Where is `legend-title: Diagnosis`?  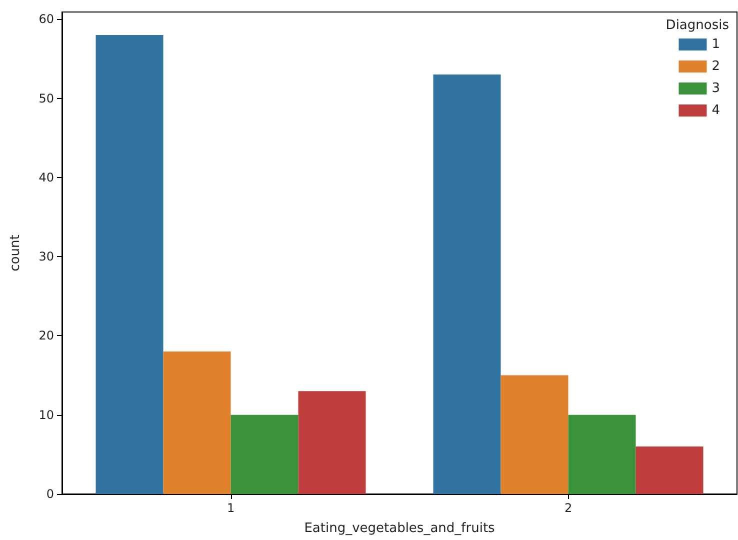
legend-title: Diagnosis is located at coordinates (698, 25).